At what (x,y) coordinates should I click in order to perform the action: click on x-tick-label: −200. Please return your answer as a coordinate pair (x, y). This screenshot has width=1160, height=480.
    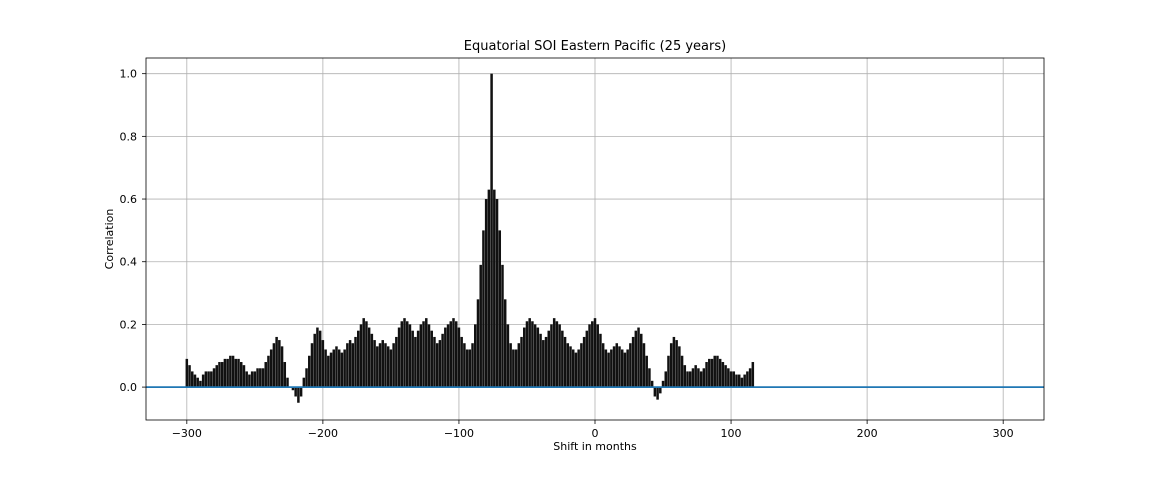
    Looking at the image, I should click on (323, 433).